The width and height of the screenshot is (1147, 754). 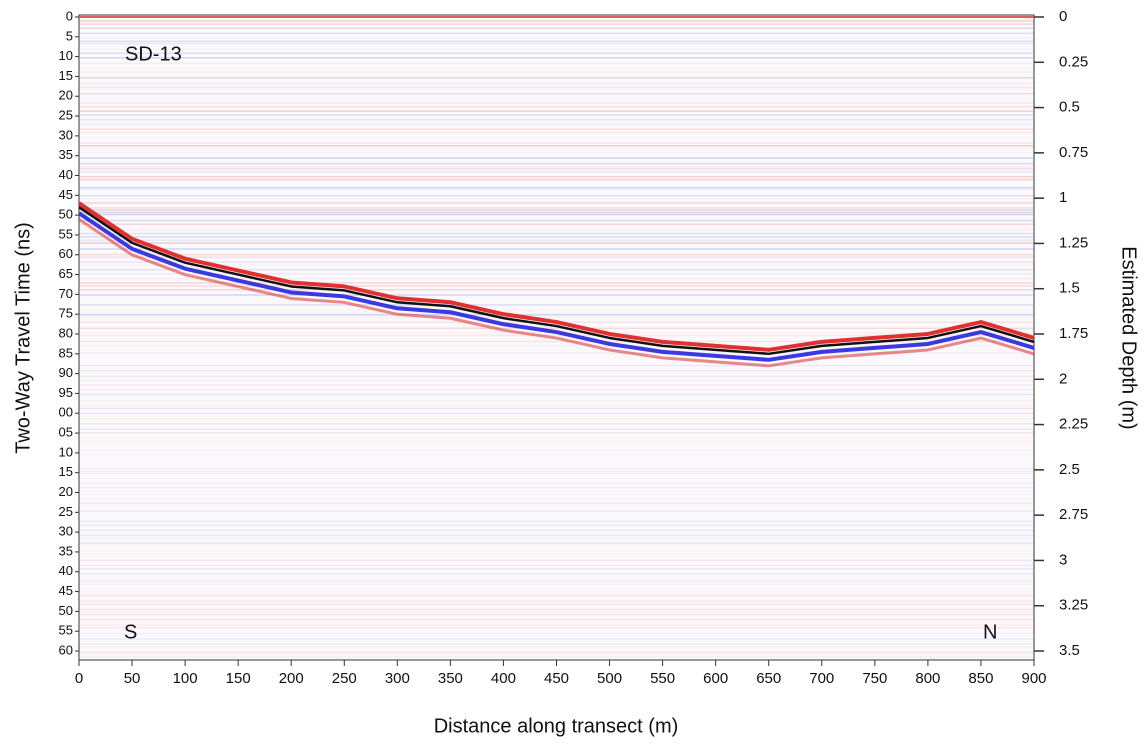 I want to click on y2-tick-label: 0.5, so click(x=1069, y=107).